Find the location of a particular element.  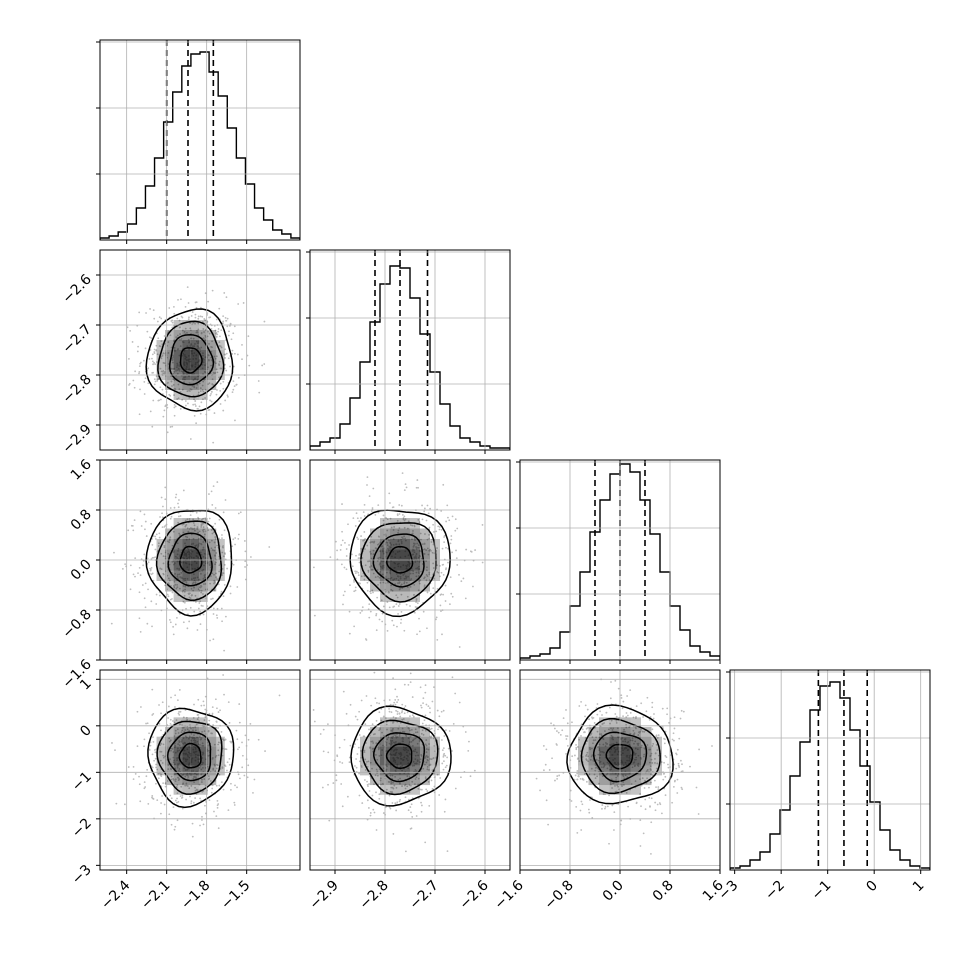

x-tick-label: −0.8 is located at coordinates (558, 895).